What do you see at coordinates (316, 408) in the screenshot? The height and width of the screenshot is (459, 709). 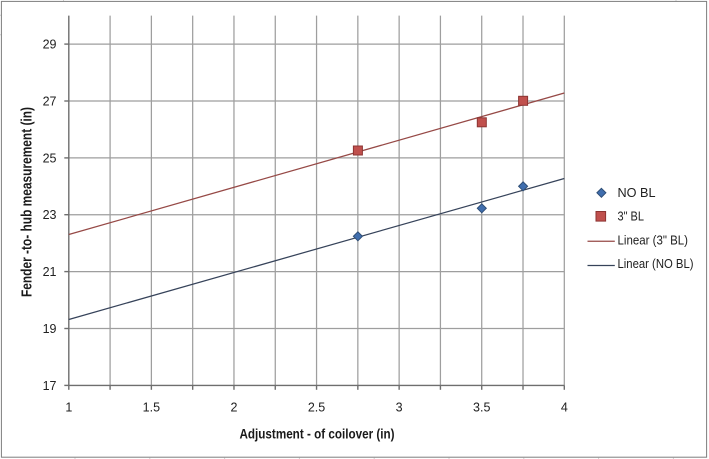 I see `svg-text: 2.5` at bounding box center [316, 408].